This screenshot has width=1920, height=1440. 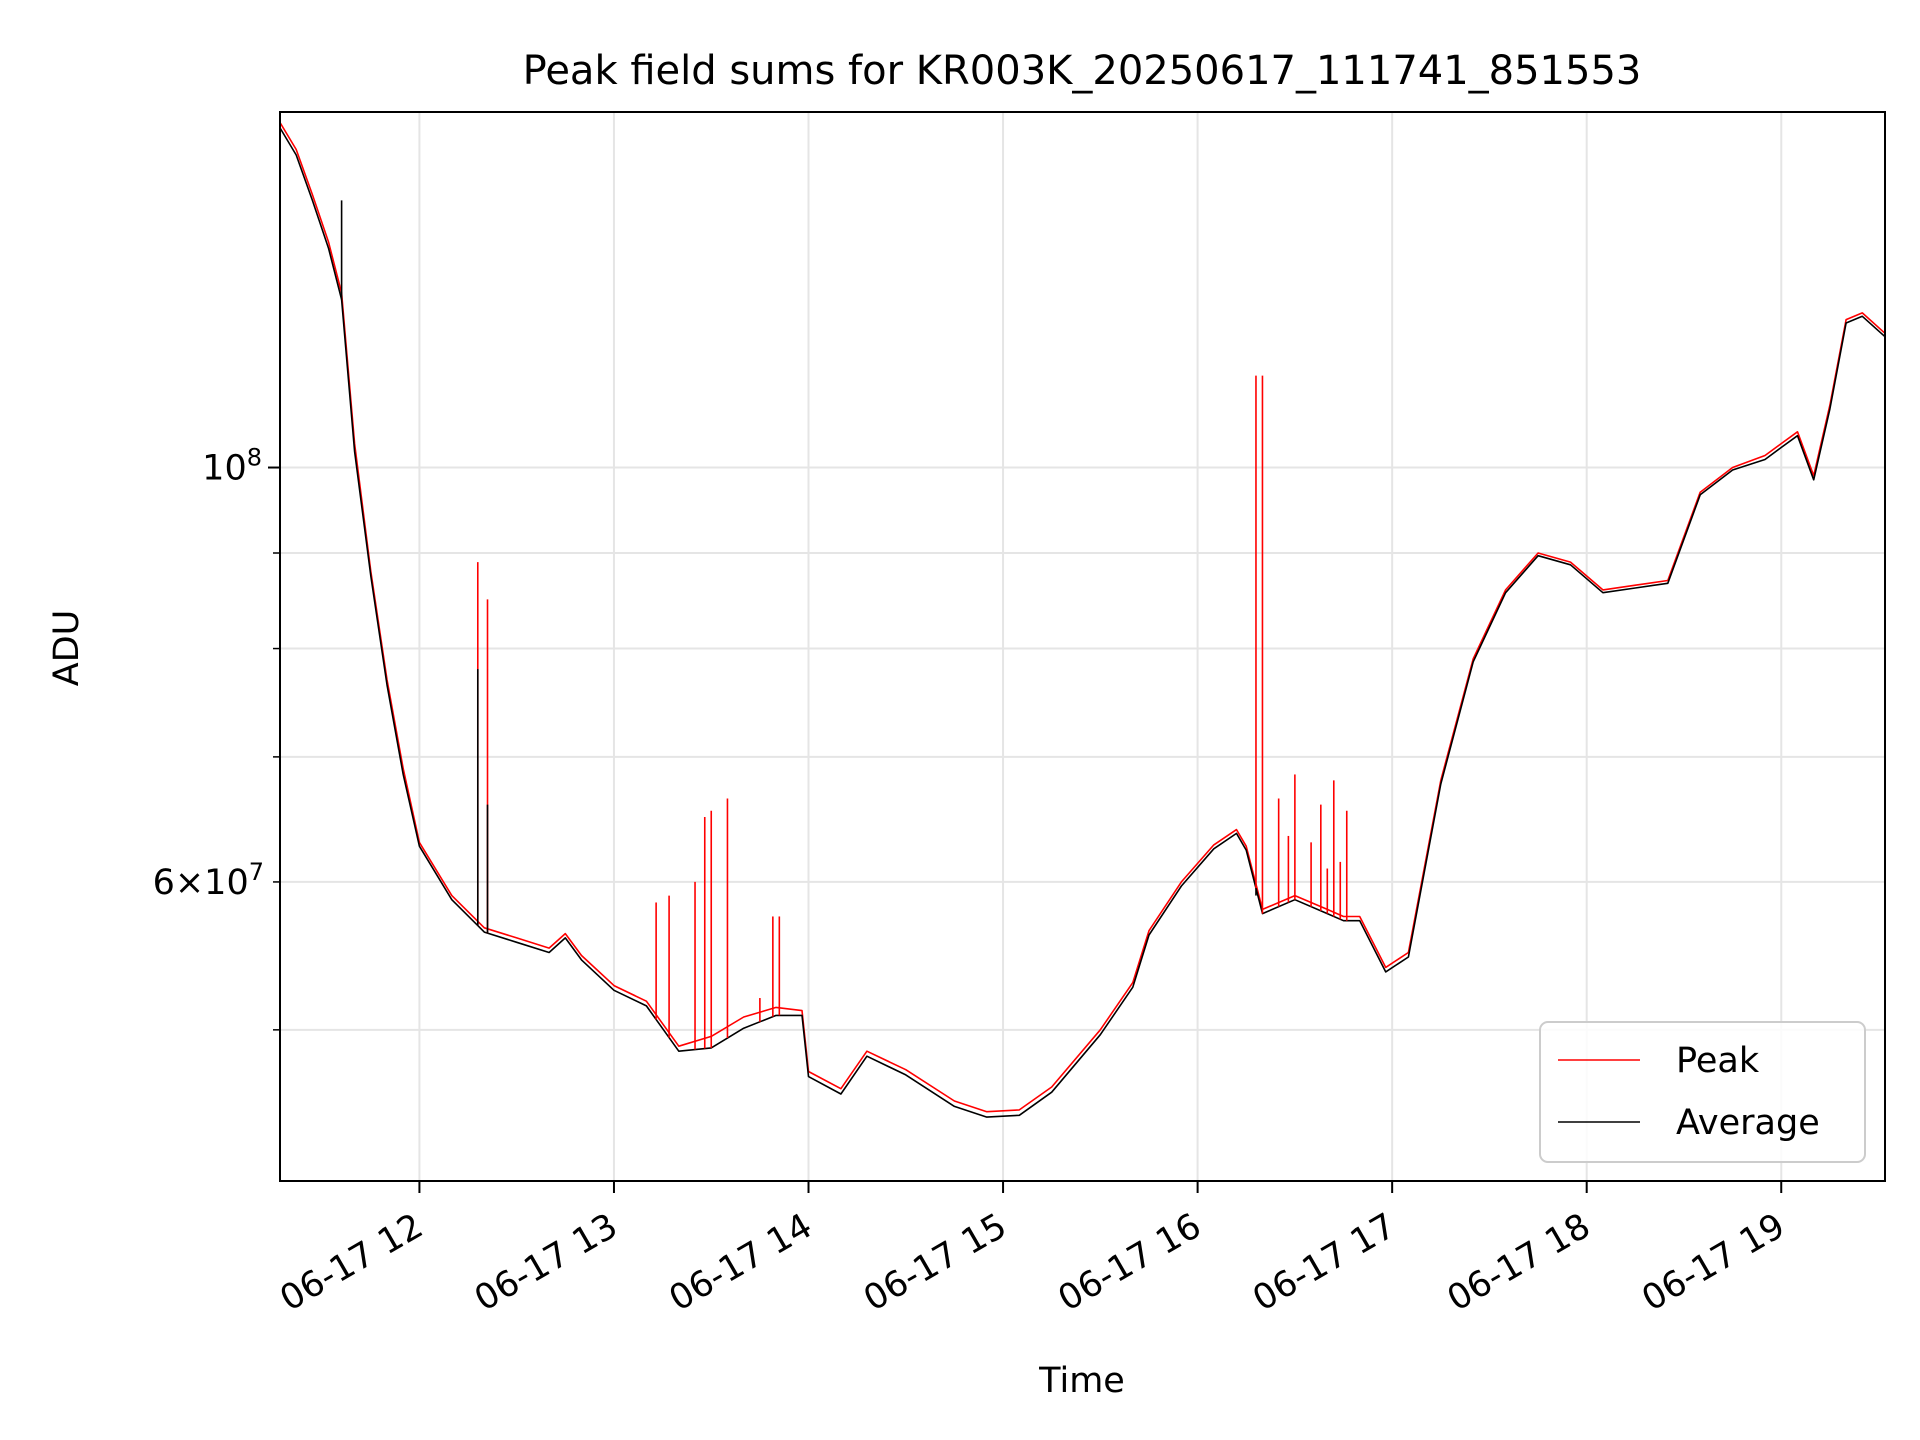 I want to click on legend-average-label: Average, so click(x=1748, y=1123).